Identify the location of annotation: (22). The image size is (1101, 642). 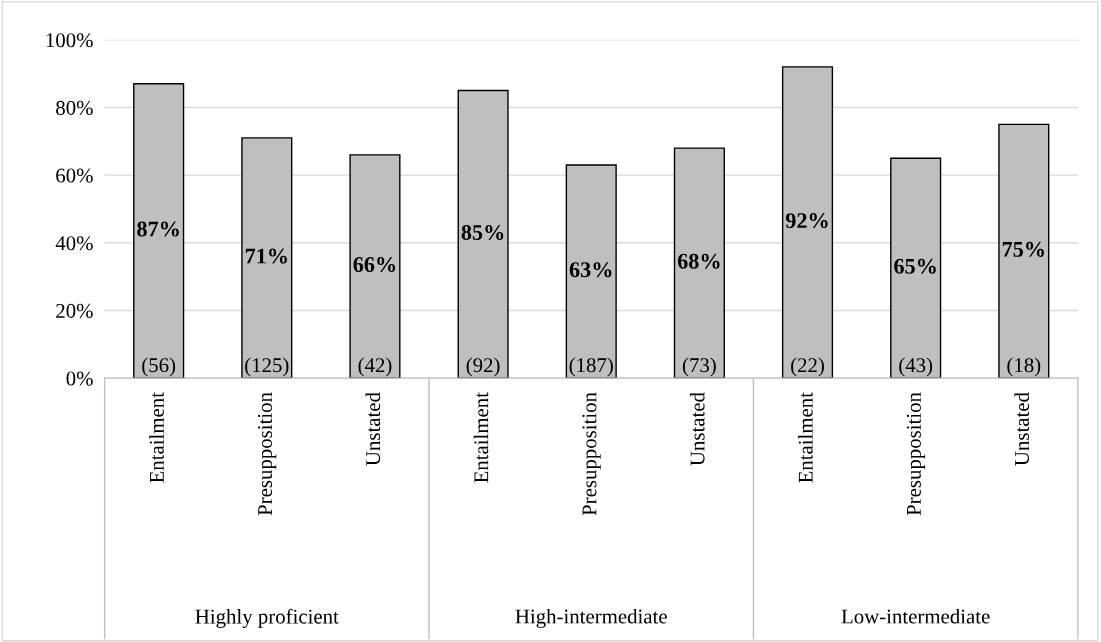
(807, 367).